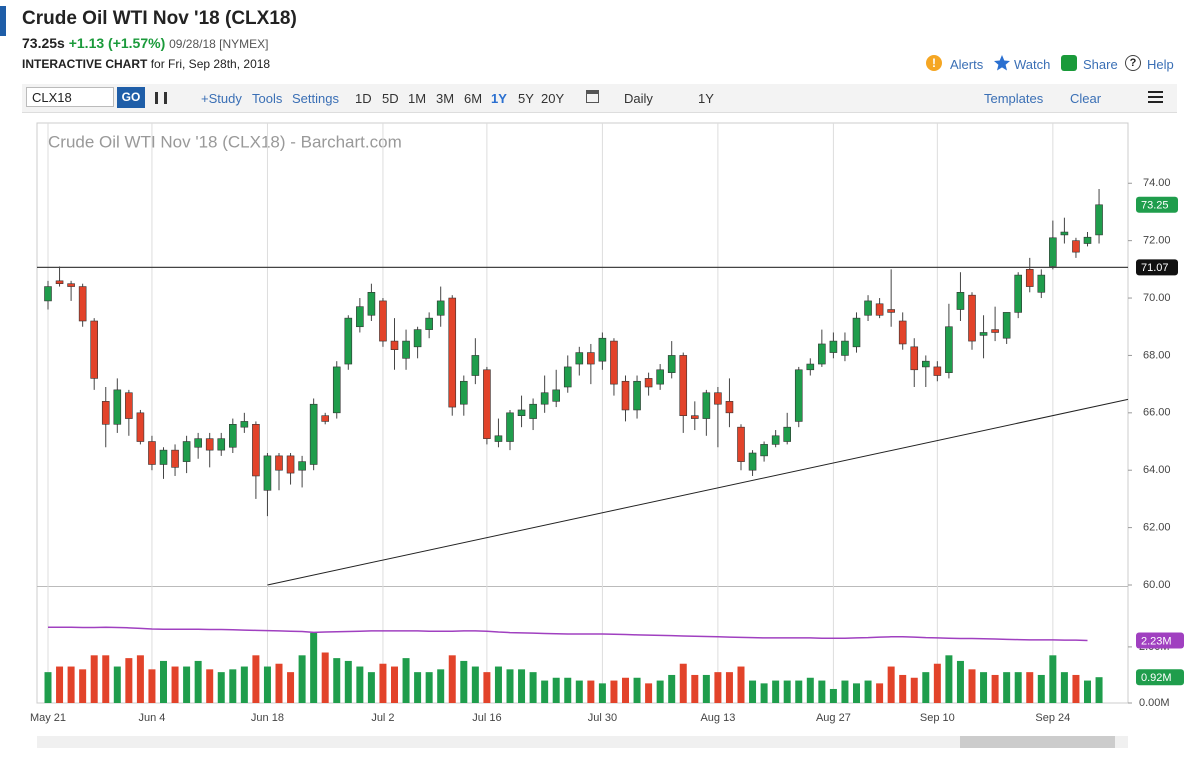 This screenshot has width=1199, height=762. What do you see at coordinates (70, 97) in the screenshot?
I see `symbol-input: CLX18` at bounding box center [70, 97].